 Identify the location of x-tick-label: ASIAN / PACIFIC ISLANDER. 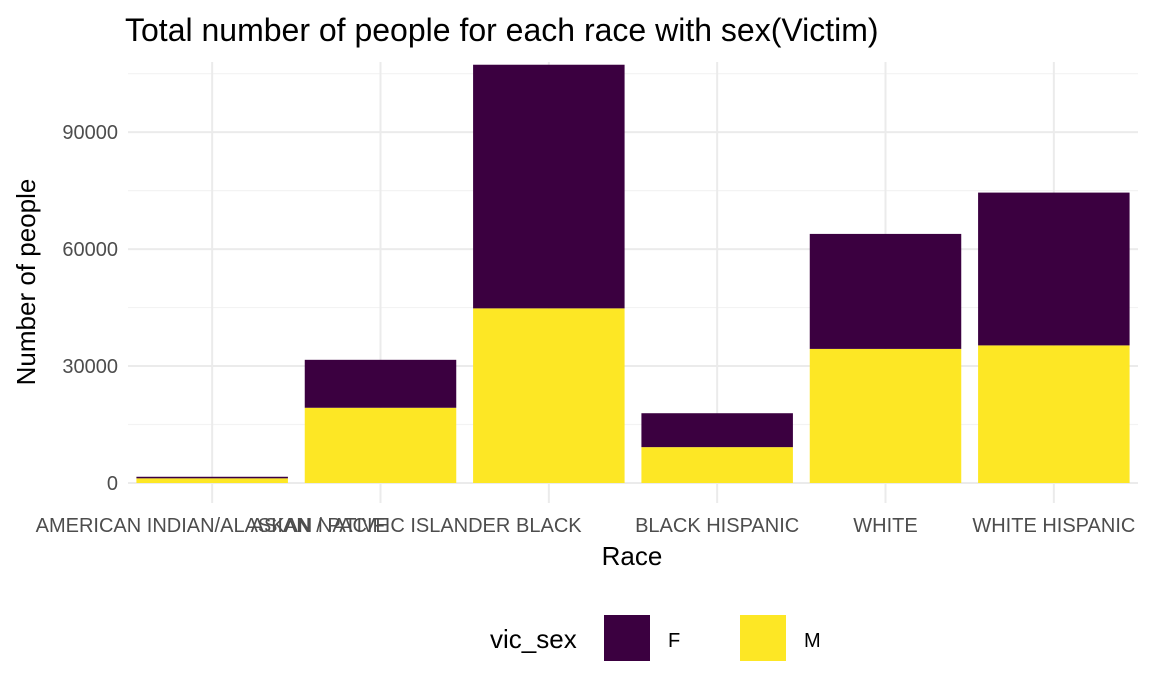
(381, 526).